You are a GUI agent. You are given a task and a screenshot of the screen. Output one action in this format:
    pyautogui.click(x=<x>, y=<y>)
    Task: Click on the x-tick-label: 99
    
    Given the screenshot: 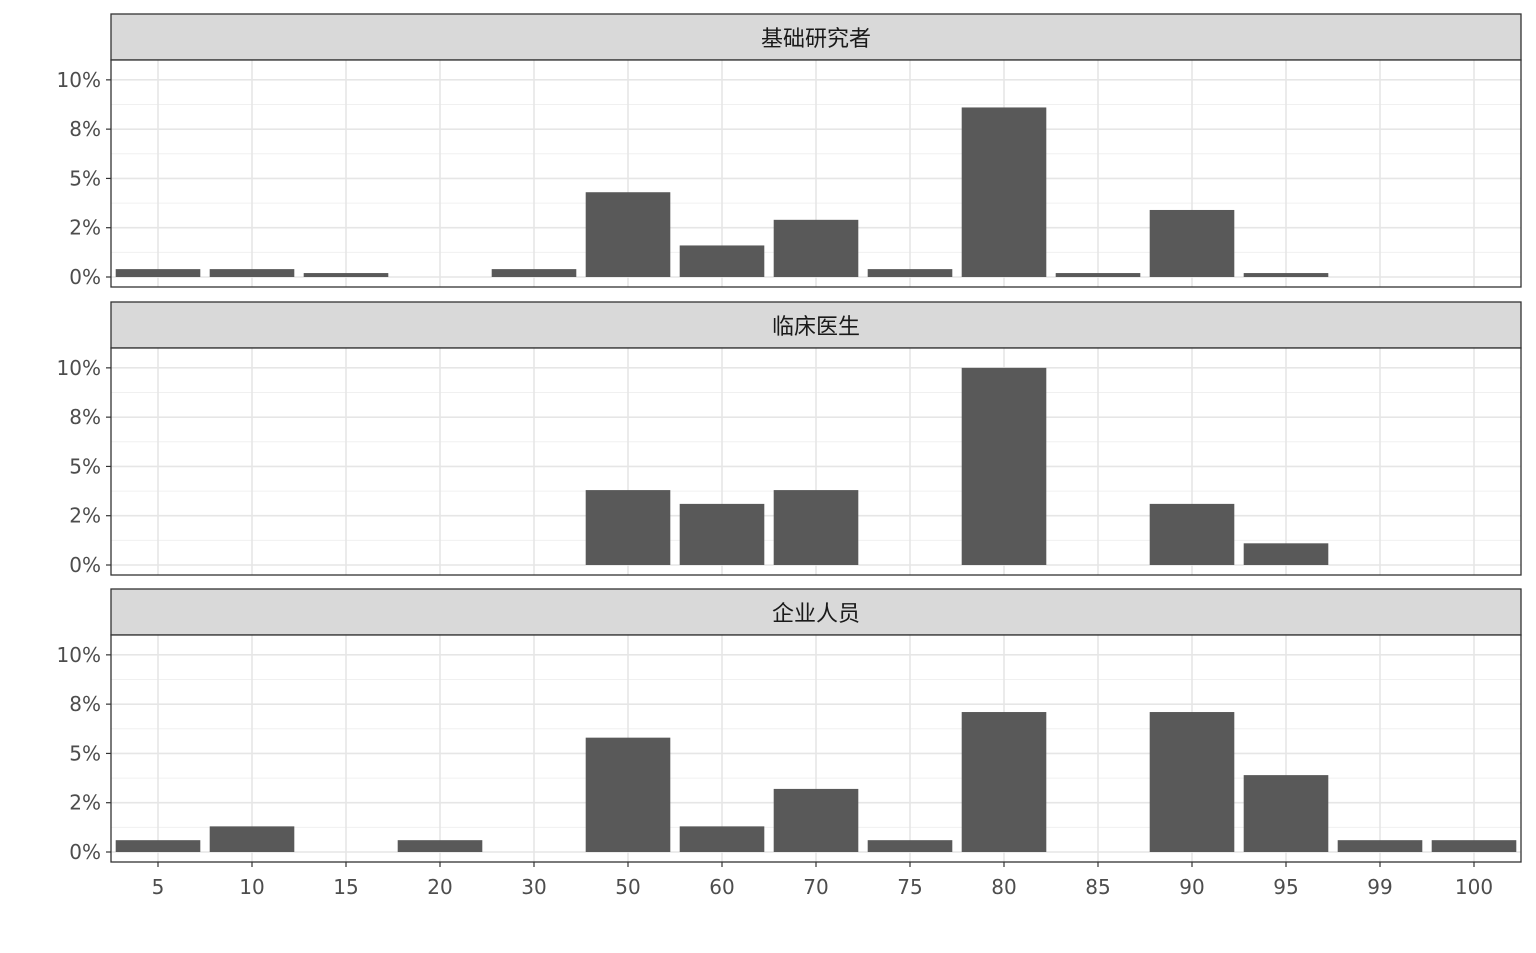 What is the action you would take?
    pyautogui.click(x=1379, y=887)
    